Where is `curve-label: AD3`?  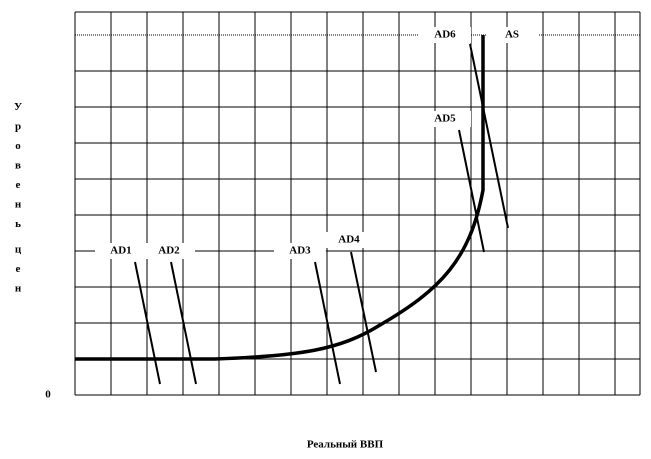
curve-label: AD3 is located at coordinates (300, 251).